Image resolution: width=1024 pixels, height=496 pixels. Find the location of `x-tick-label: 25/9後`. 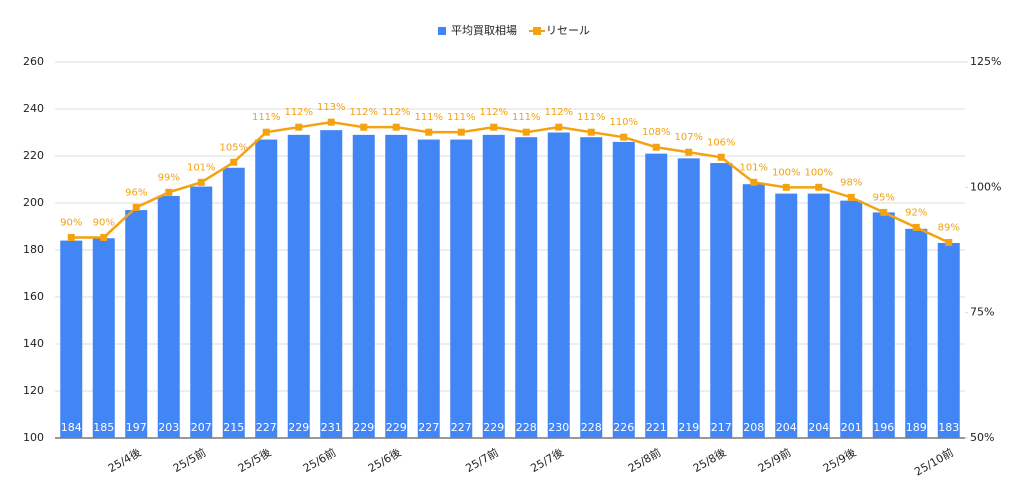

x-tick-label: 25/9後 is located at coordinates (839, 460).